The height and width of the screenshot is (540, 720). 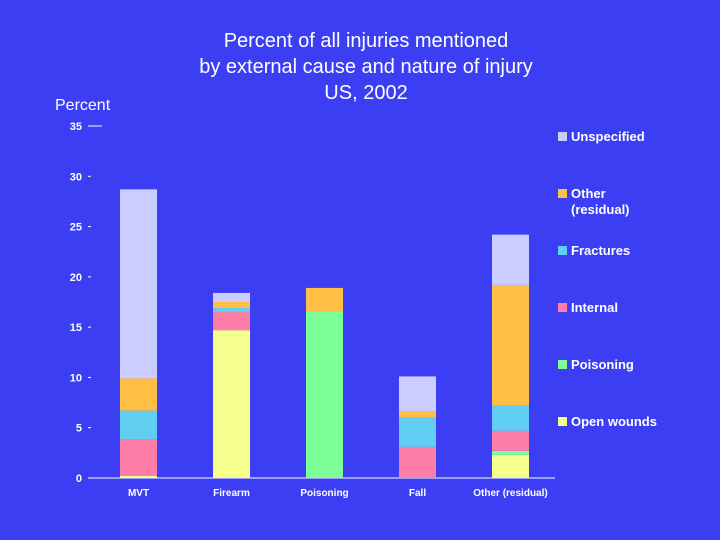 What do you see at coordinates (231, 493) in the screenshot?
I see `x-category-label: Firearm` at bounding box center [231, 493].